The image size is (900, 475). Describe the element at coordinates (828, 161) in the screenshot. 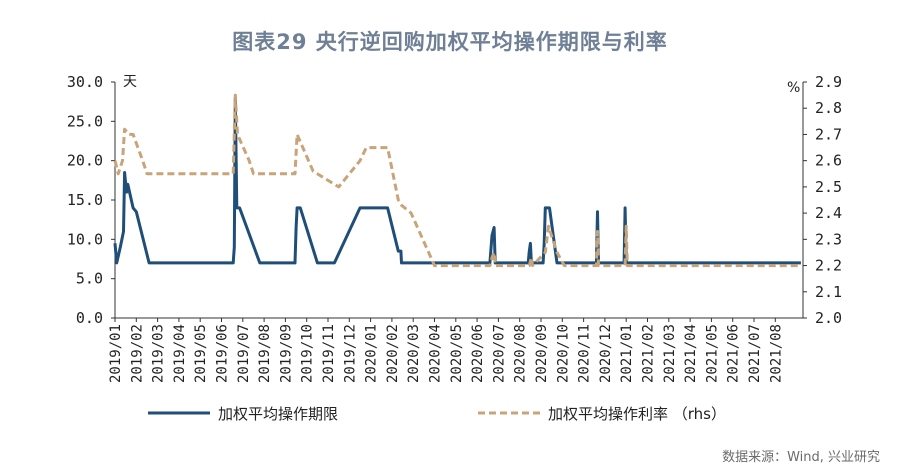

I see `right-tick-label: 2.6` at that location.